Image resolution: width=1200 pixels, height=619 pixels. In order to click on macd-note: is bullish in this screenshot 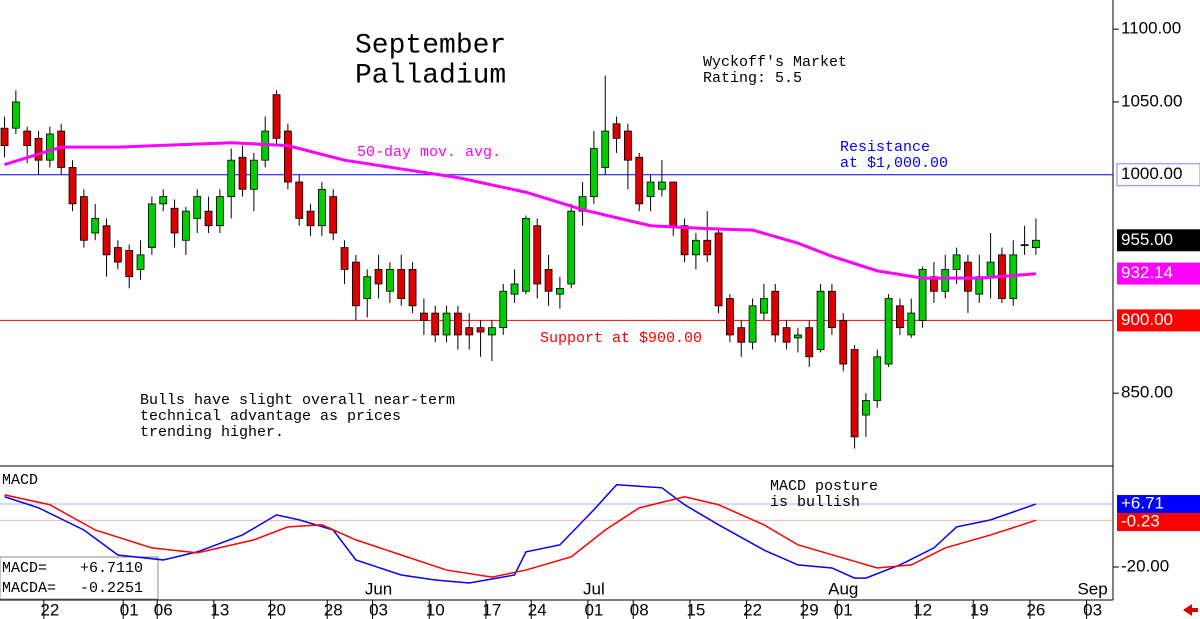, I will do `click(815, 502)`.